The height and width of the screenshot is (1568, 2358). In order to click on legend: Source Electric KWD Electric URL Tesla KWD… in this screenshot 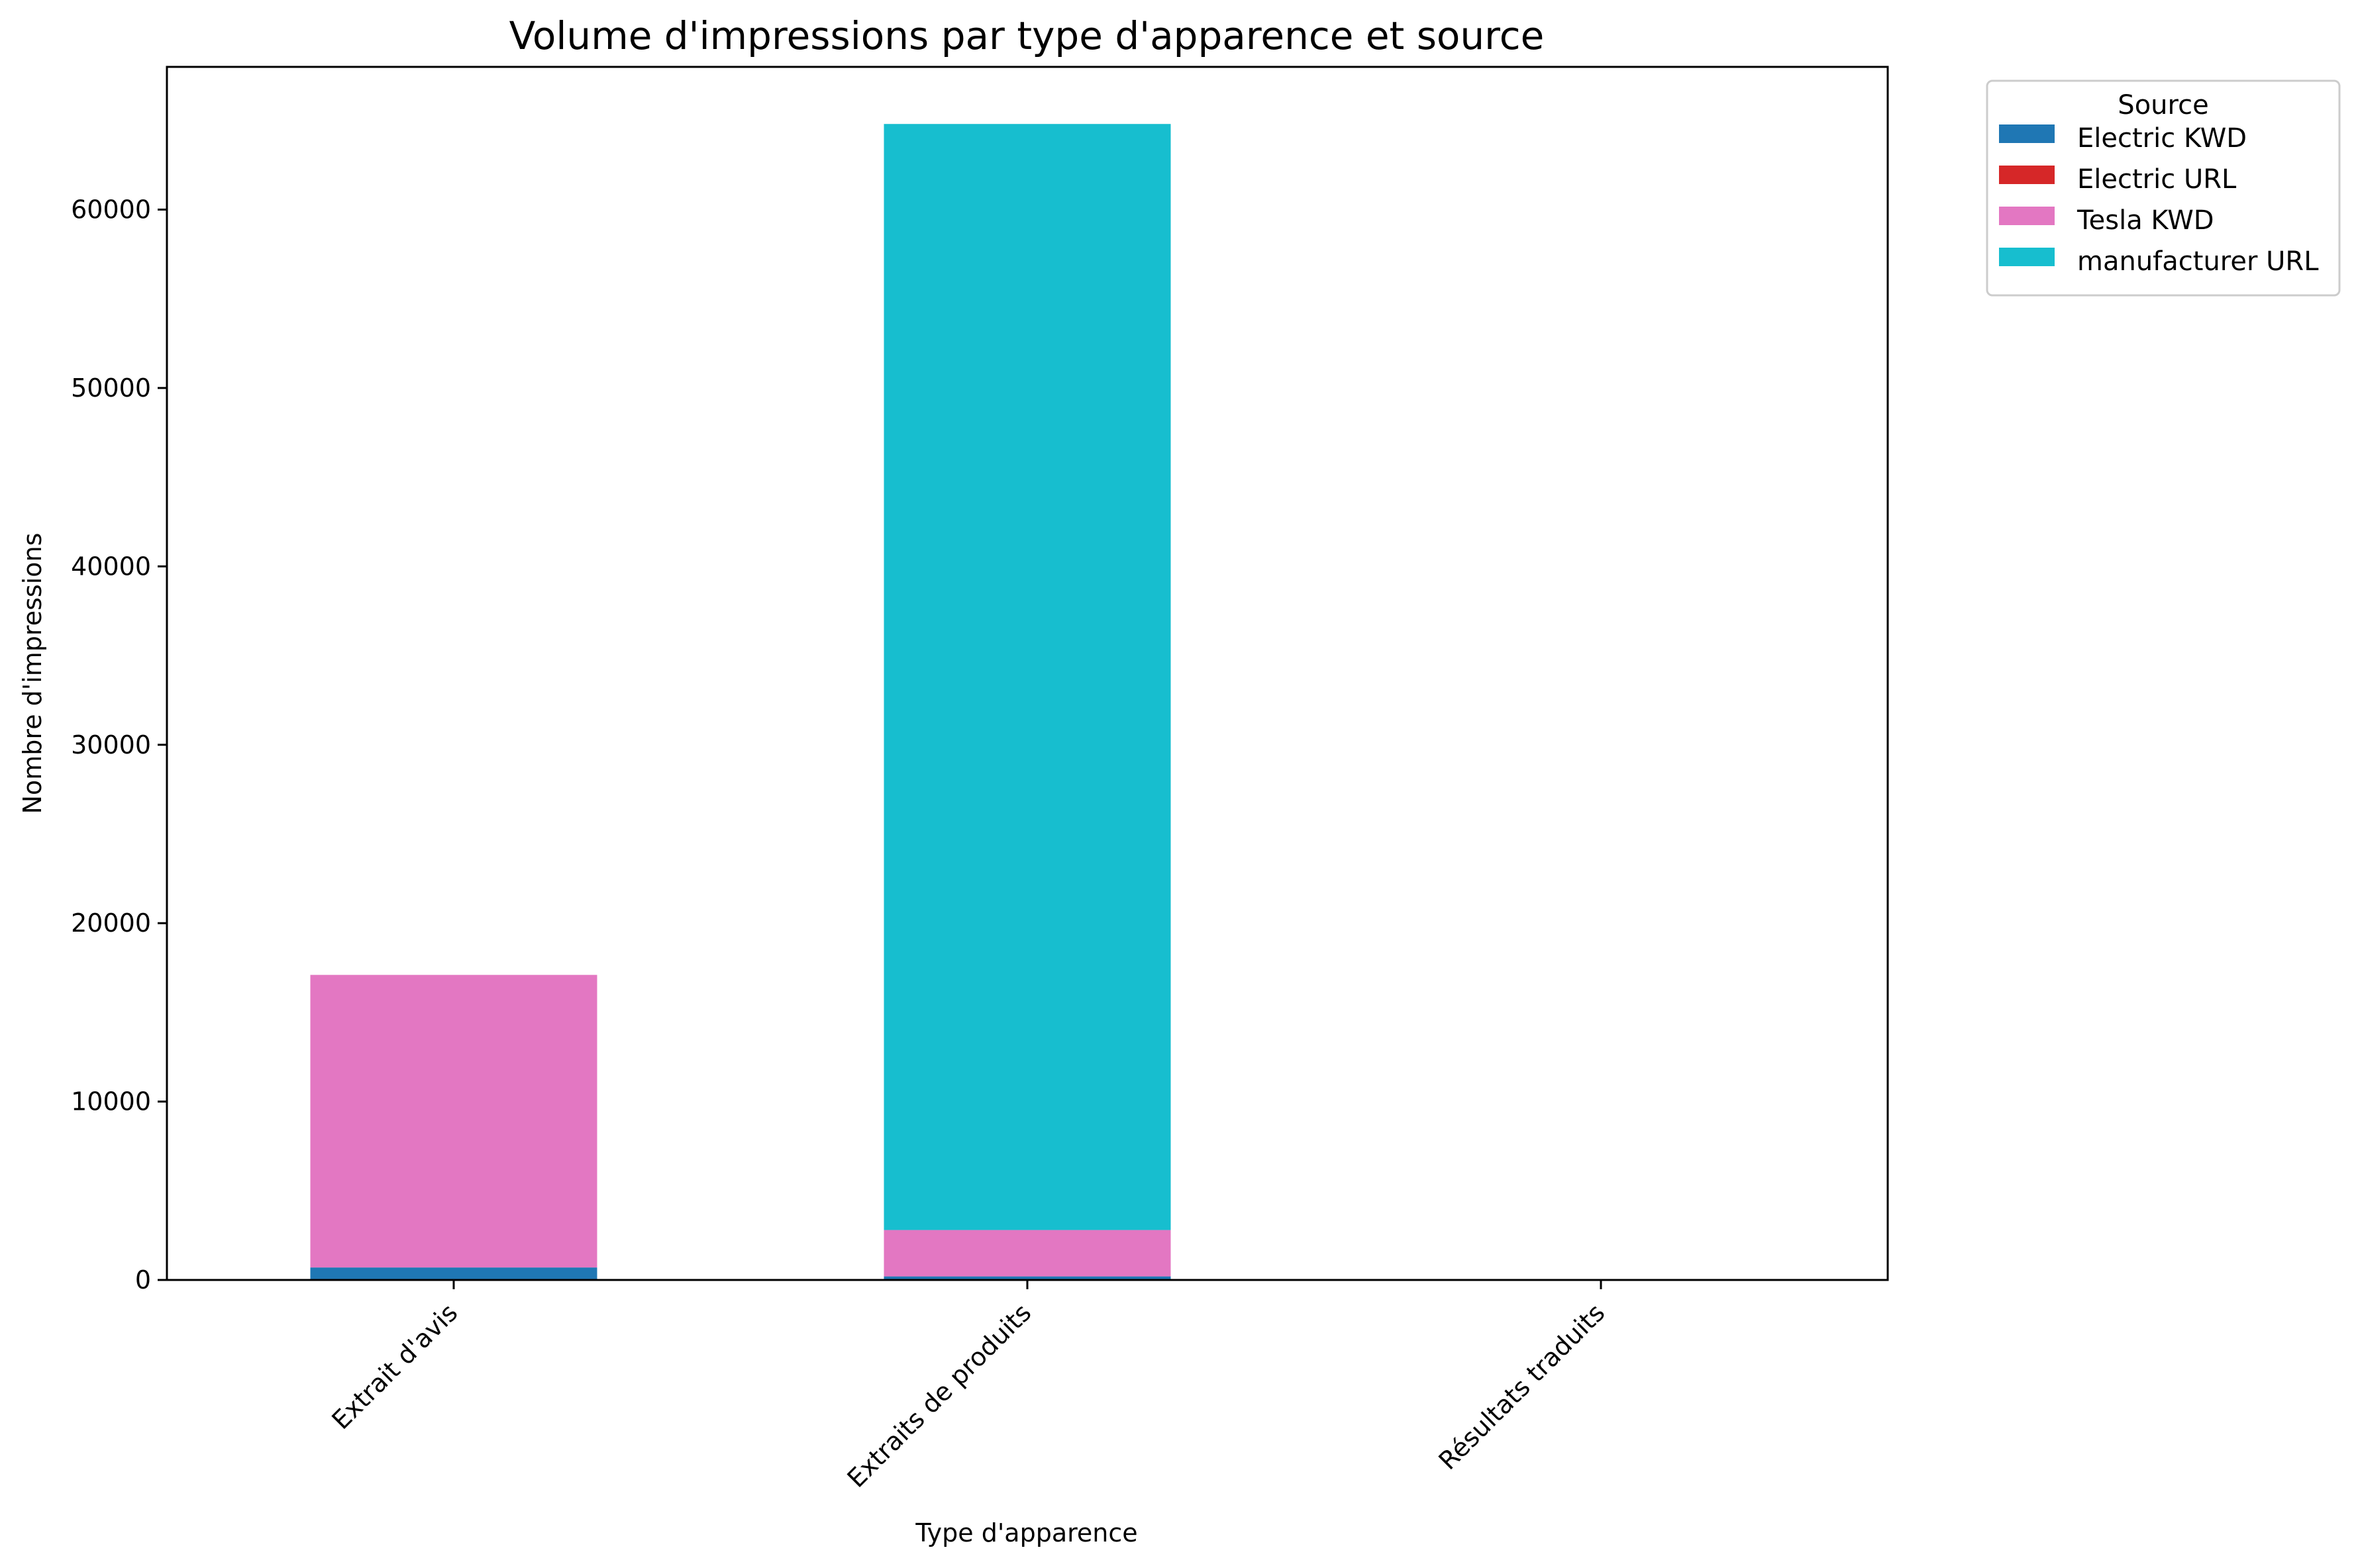, I will do `click(2163, 188)`.